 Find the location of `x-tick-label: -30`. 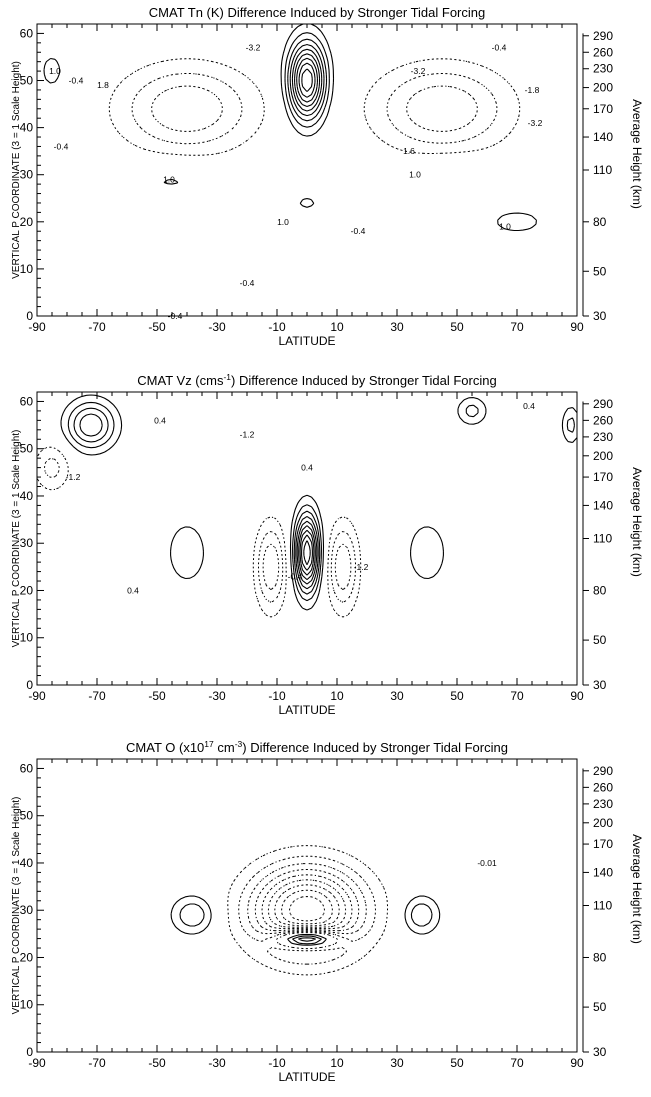

x-tick-label: -30 is located at coordinates (217, 327).